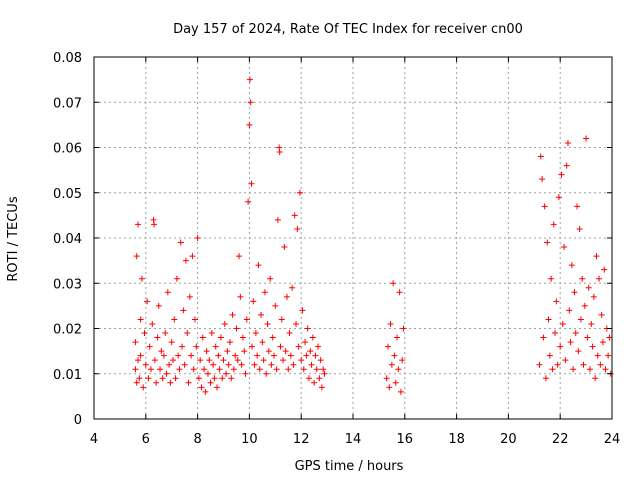  I want to click on x-tick-label: 14, so click(353, 439).